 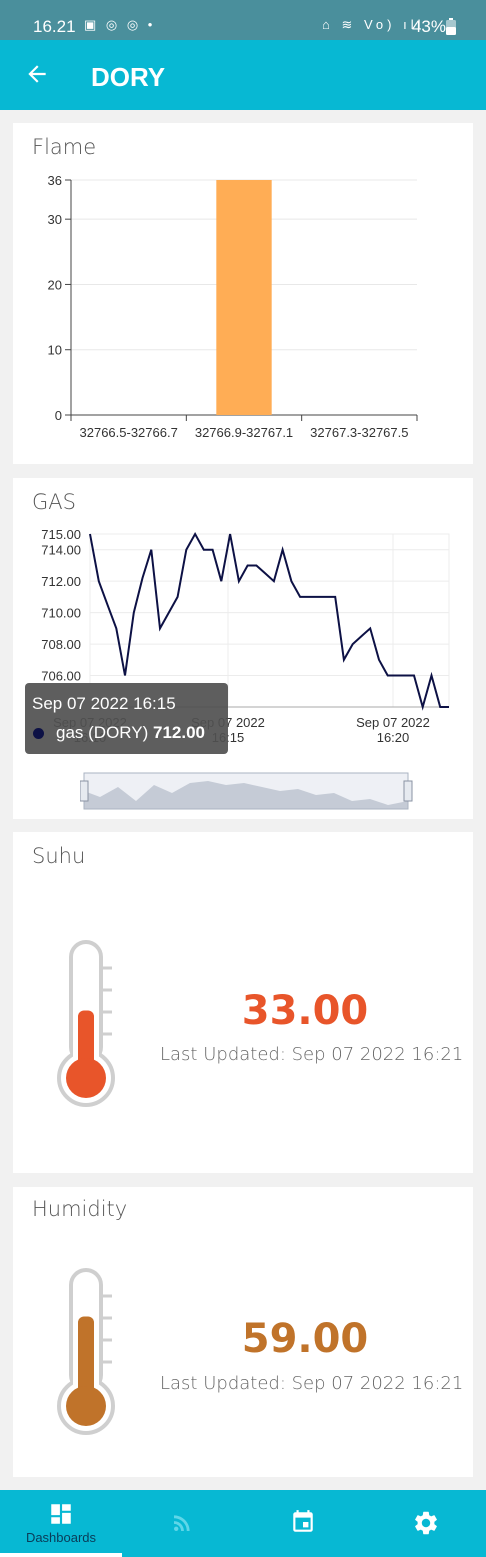 I want to click on navigator-series-area, so click(x=246, y=795).